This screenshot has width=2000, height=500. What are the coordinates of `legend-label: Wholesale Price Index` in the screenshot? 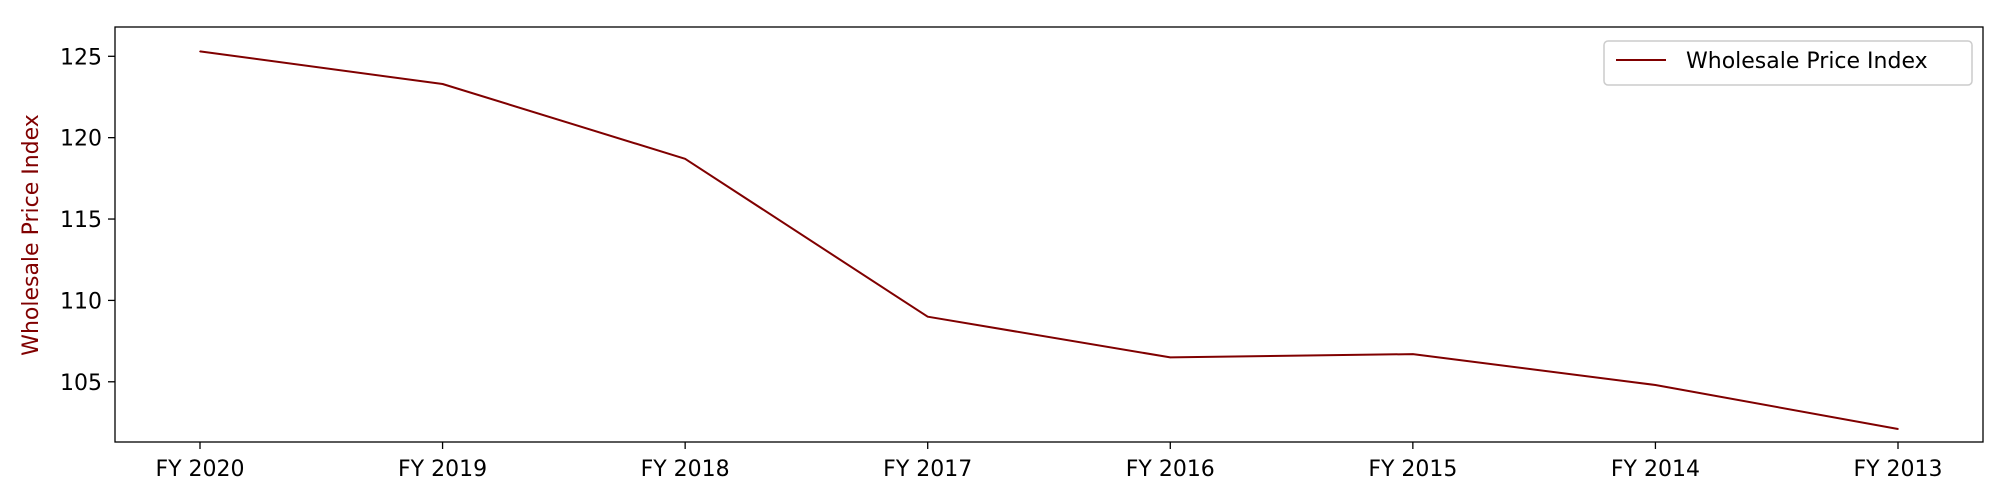 It's located at (1807, 61).